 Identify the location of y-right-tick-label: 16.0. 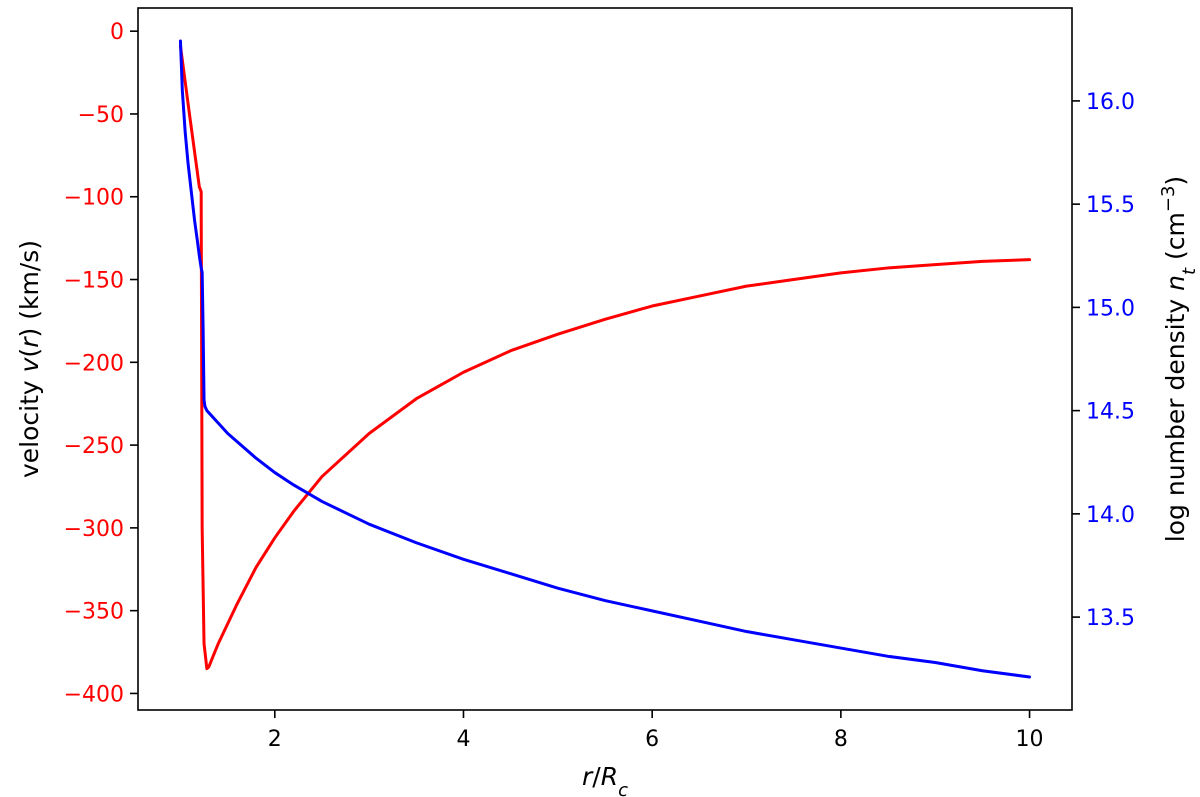
(1110, 102).